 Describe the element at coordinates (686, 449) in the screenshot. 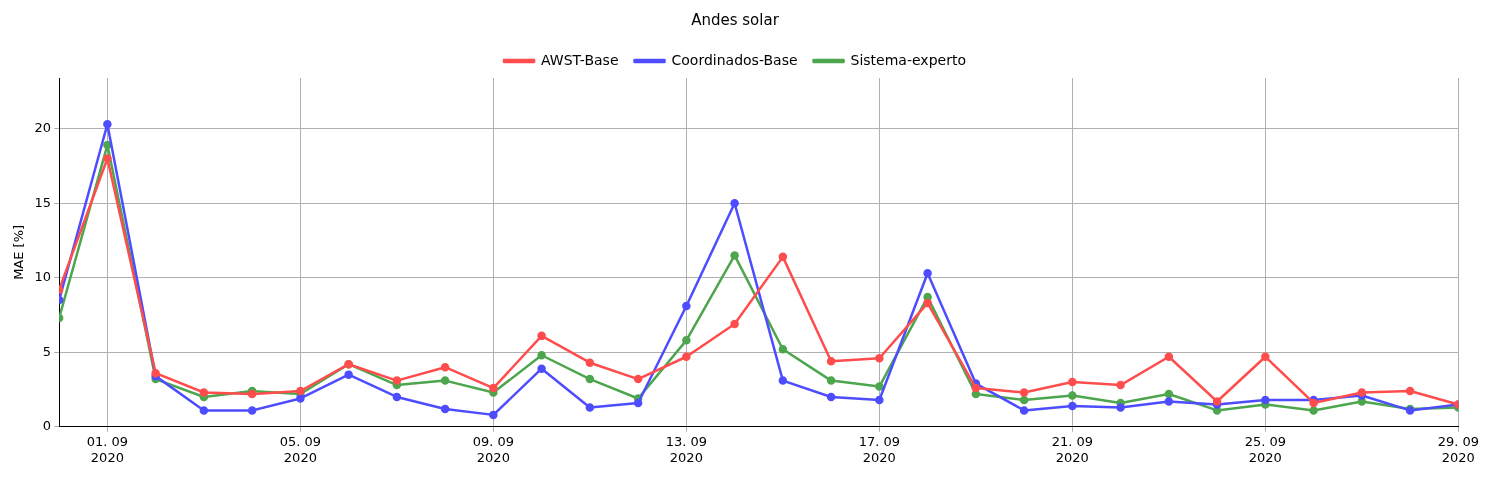

I see `x-tick-label: 13. 09 2020` at that location.